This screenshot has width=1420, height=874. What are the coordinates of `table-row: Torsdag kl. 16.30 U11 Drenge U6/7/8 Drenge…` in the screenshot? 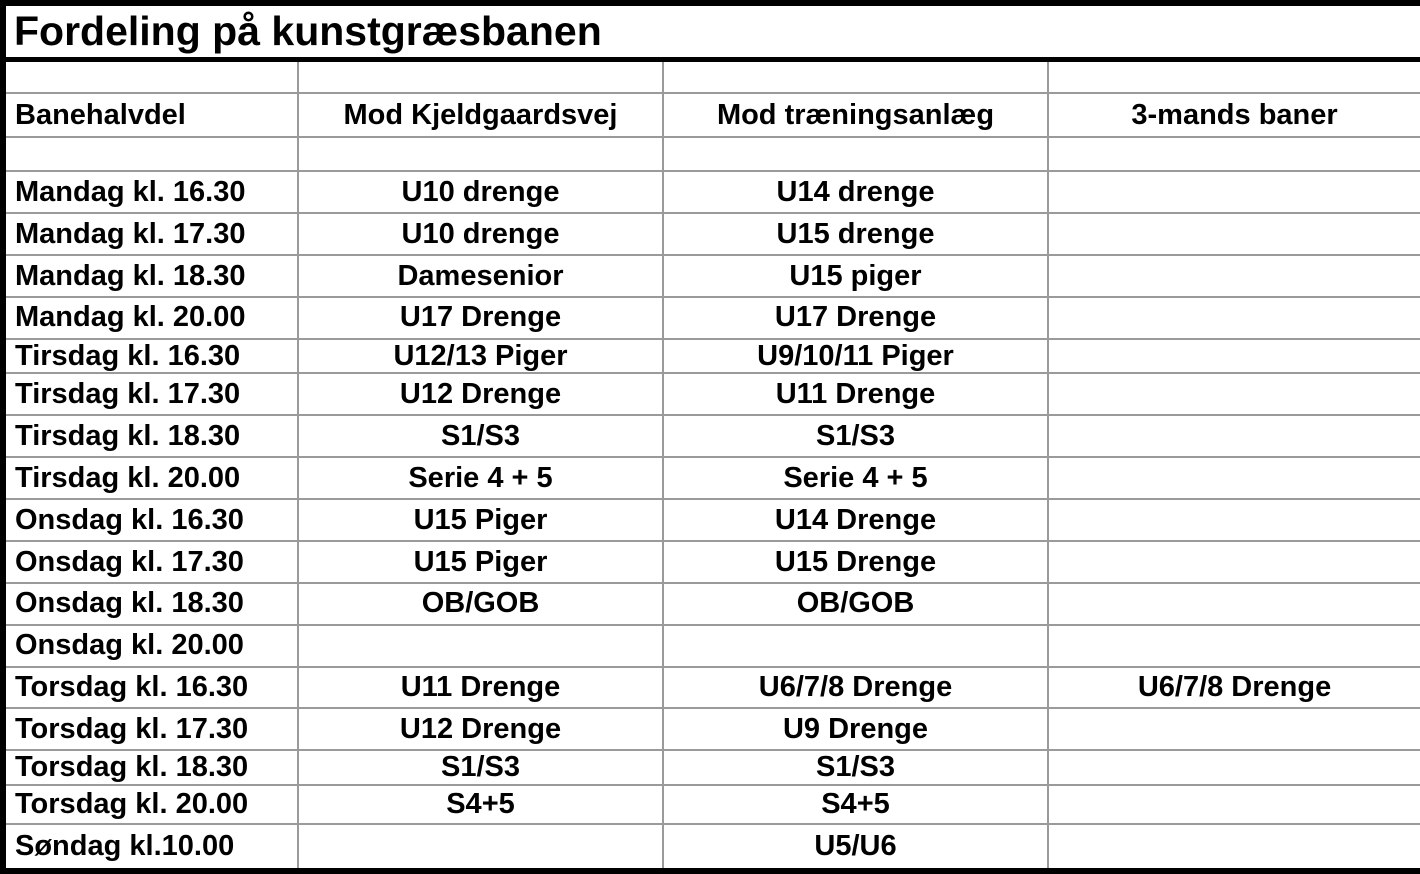 It's located at (711, 687).